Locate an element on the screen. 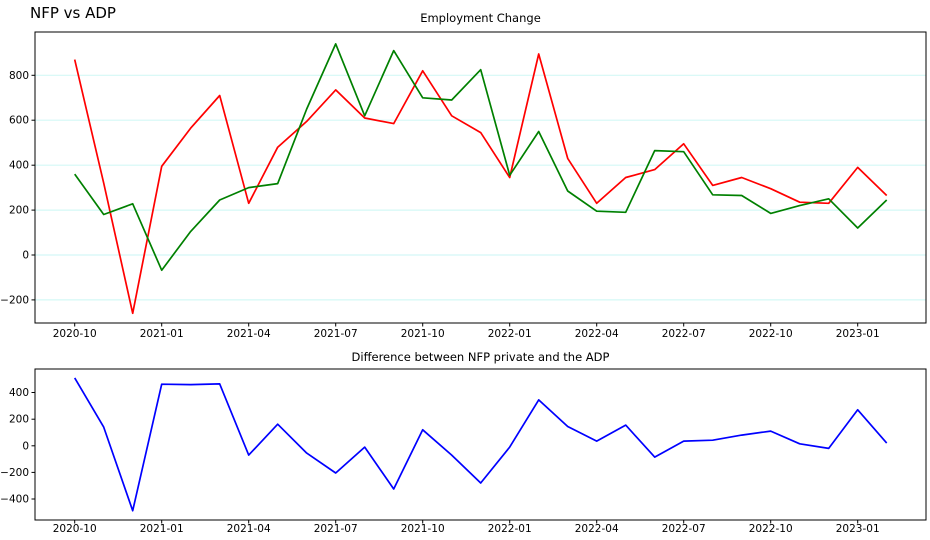  y-tick-label: −400 is located at coordinates (14, 500).